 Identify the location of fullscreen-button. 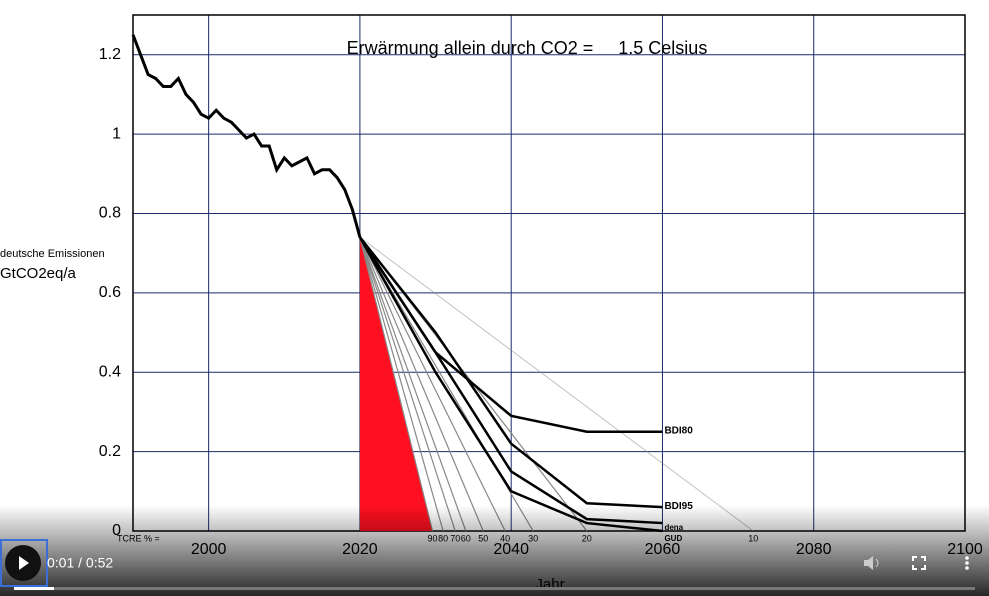
(919, 563).